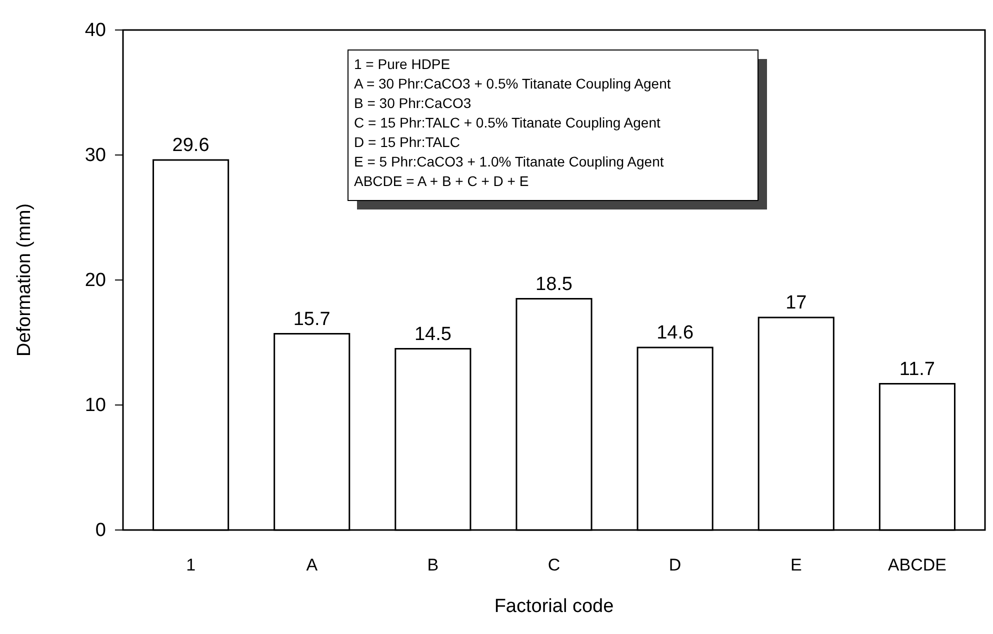 Image resolution: width=993 pixels, height=634 pixels. What do you see at coordinates (433, 334) in the screenshot?
I see `data-label: 14.5` at bounding box center [433, 334].